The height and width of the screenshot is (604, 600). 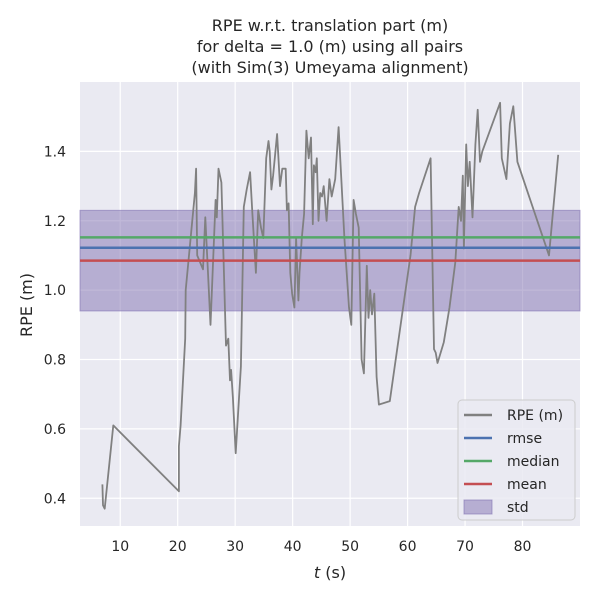 I want to click on legend-box, so click(x=516, y=460).